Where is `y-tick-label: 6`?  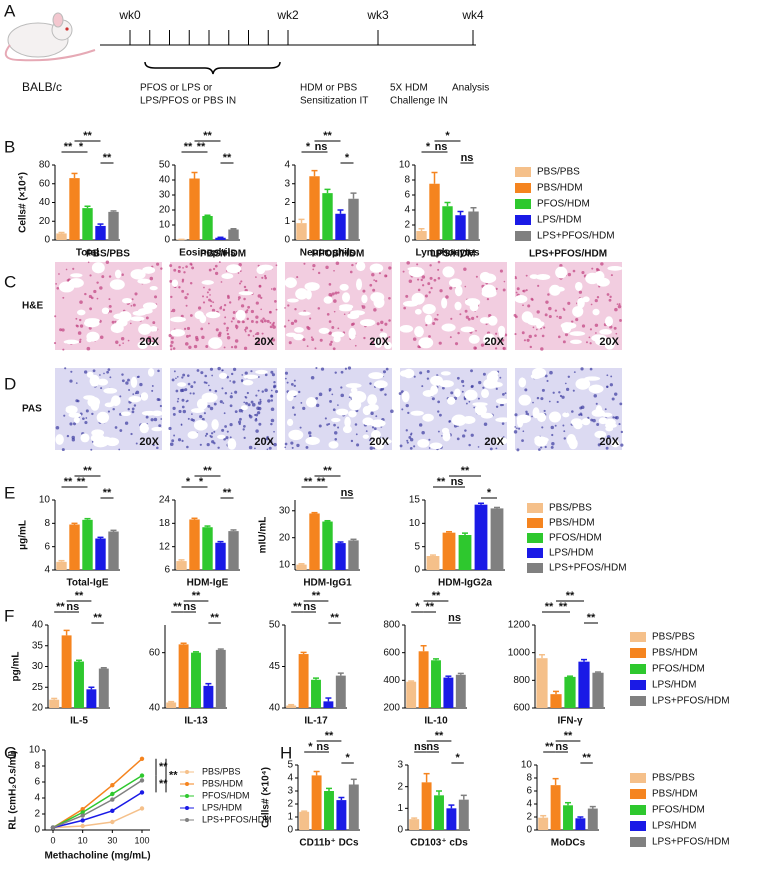 y-tick-label: 6 is located at coordinates (37, 782).